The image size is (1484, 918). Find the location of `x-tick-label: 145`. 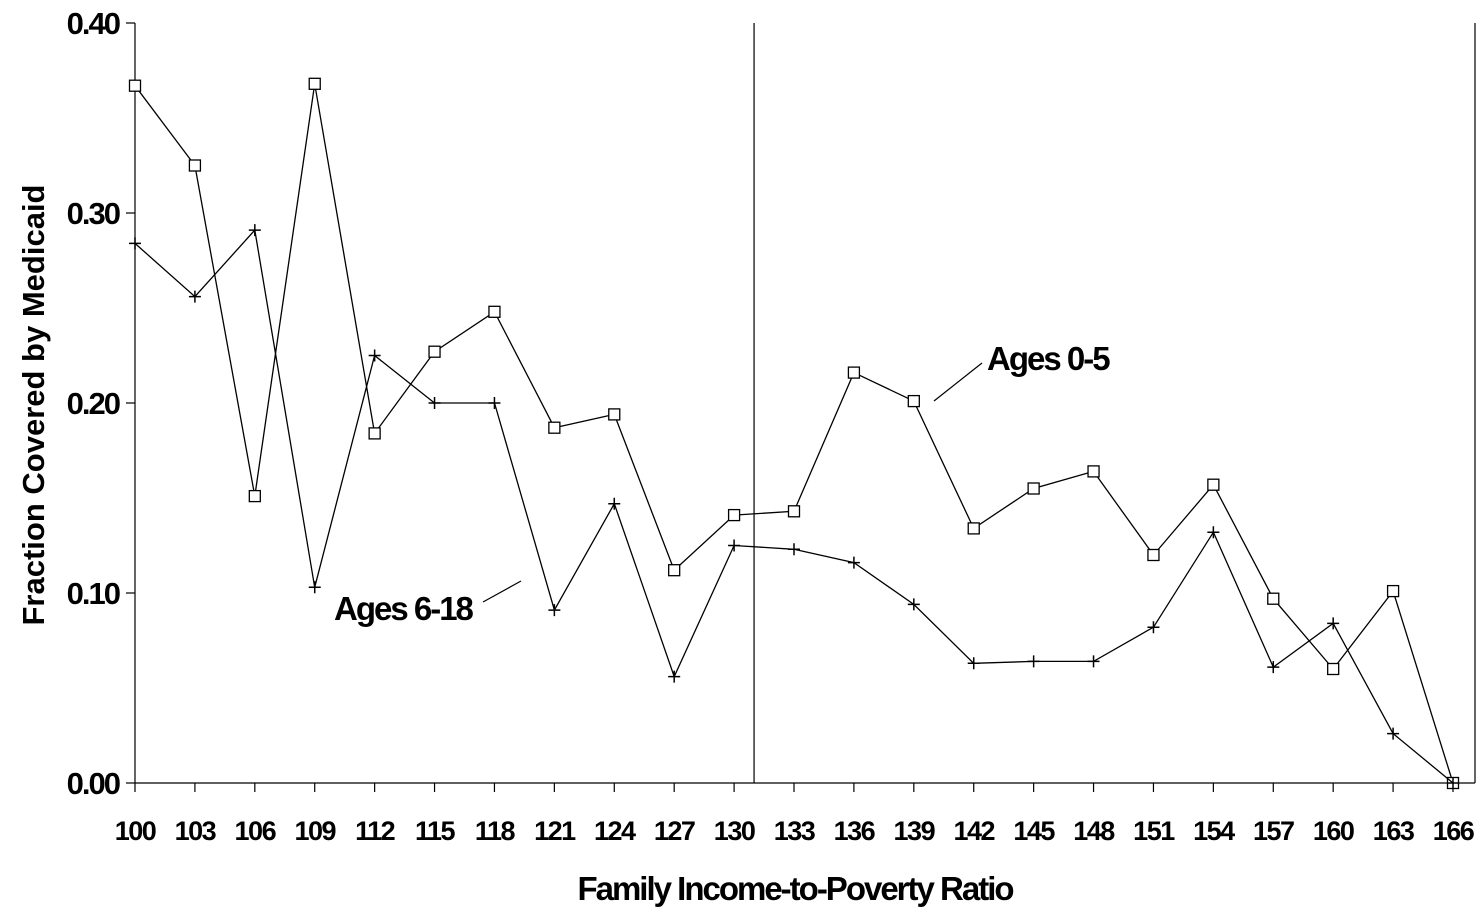

x-tick-label: 145 is located at coordinates (1034, 831).